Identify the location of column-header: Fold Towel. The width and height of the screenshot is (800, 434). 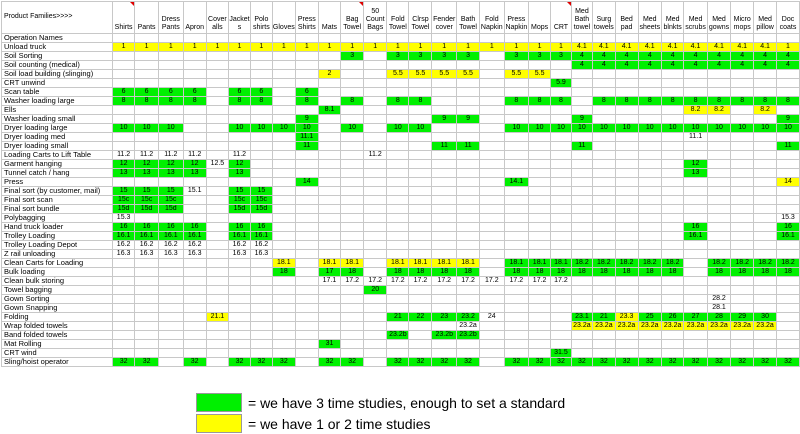
(398, 17).